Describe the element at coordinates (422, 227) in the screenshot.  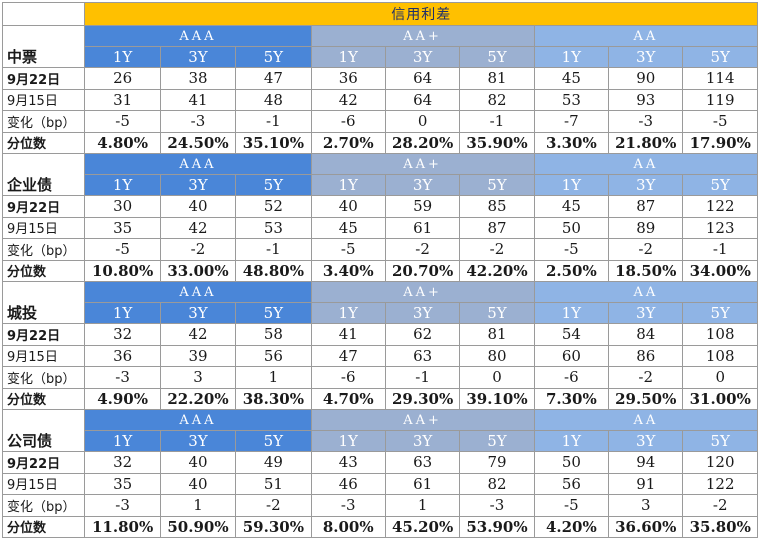
I see `table-cell: 61` at that location.